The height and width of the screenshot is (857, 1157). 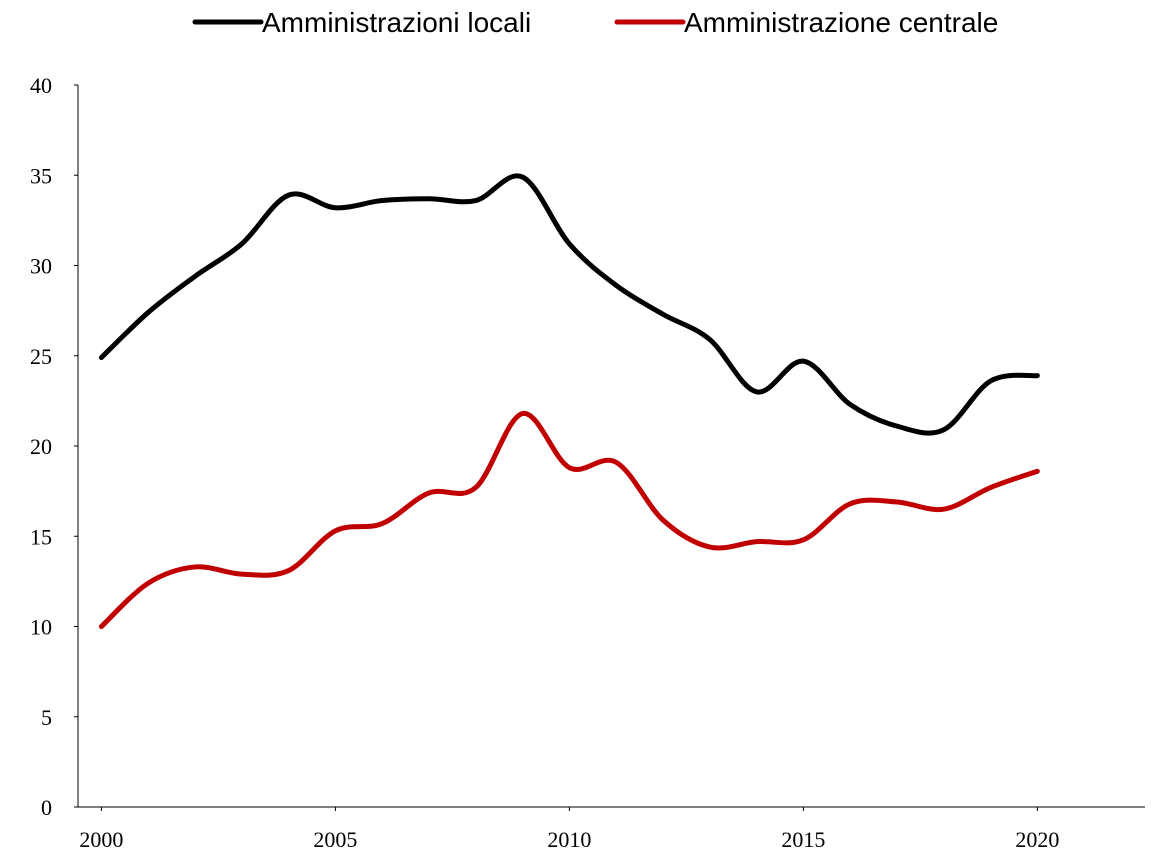 What do you see at coordinates (41, 627) in the screenshot?
I see `y-tick-label: 10` at bounding box center [41, 627].